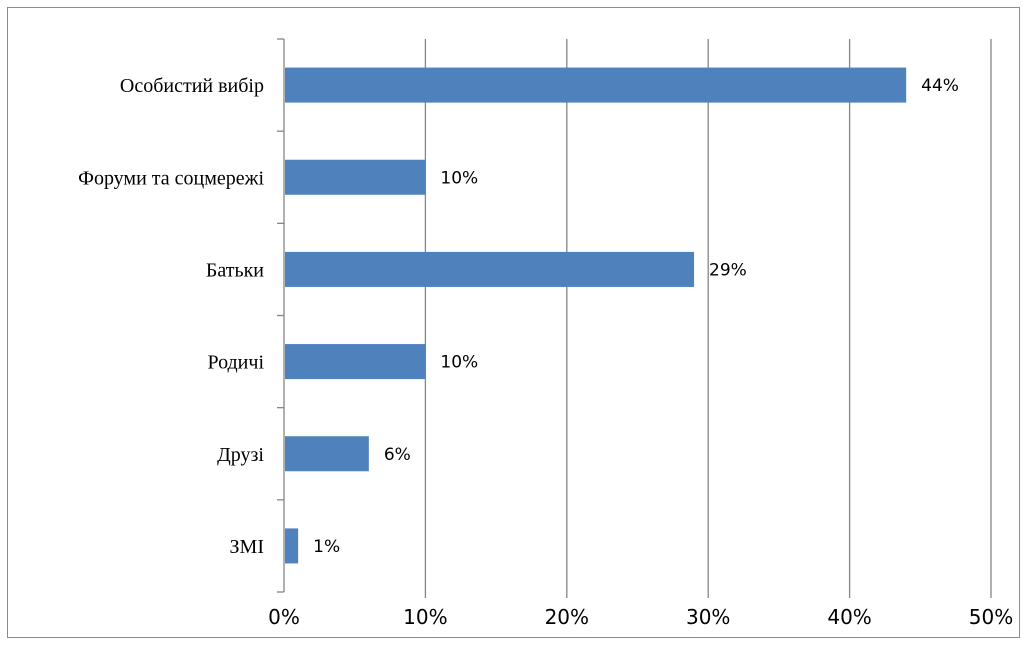 This screenshot has height=645, width=1029. Describe the element at coordinates (240, 455) in the screenshot. I see `category-label: Друзі` at that location.